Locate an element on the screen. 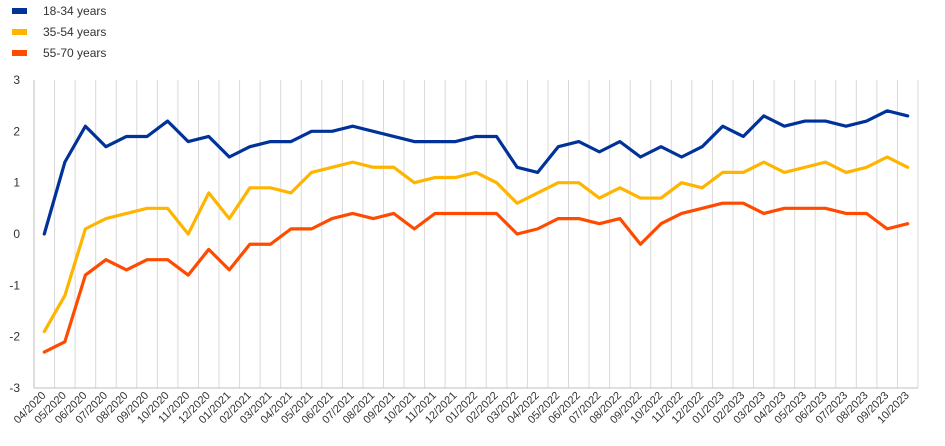  y-tick-label: 3 is located at coordinates (16, 80).